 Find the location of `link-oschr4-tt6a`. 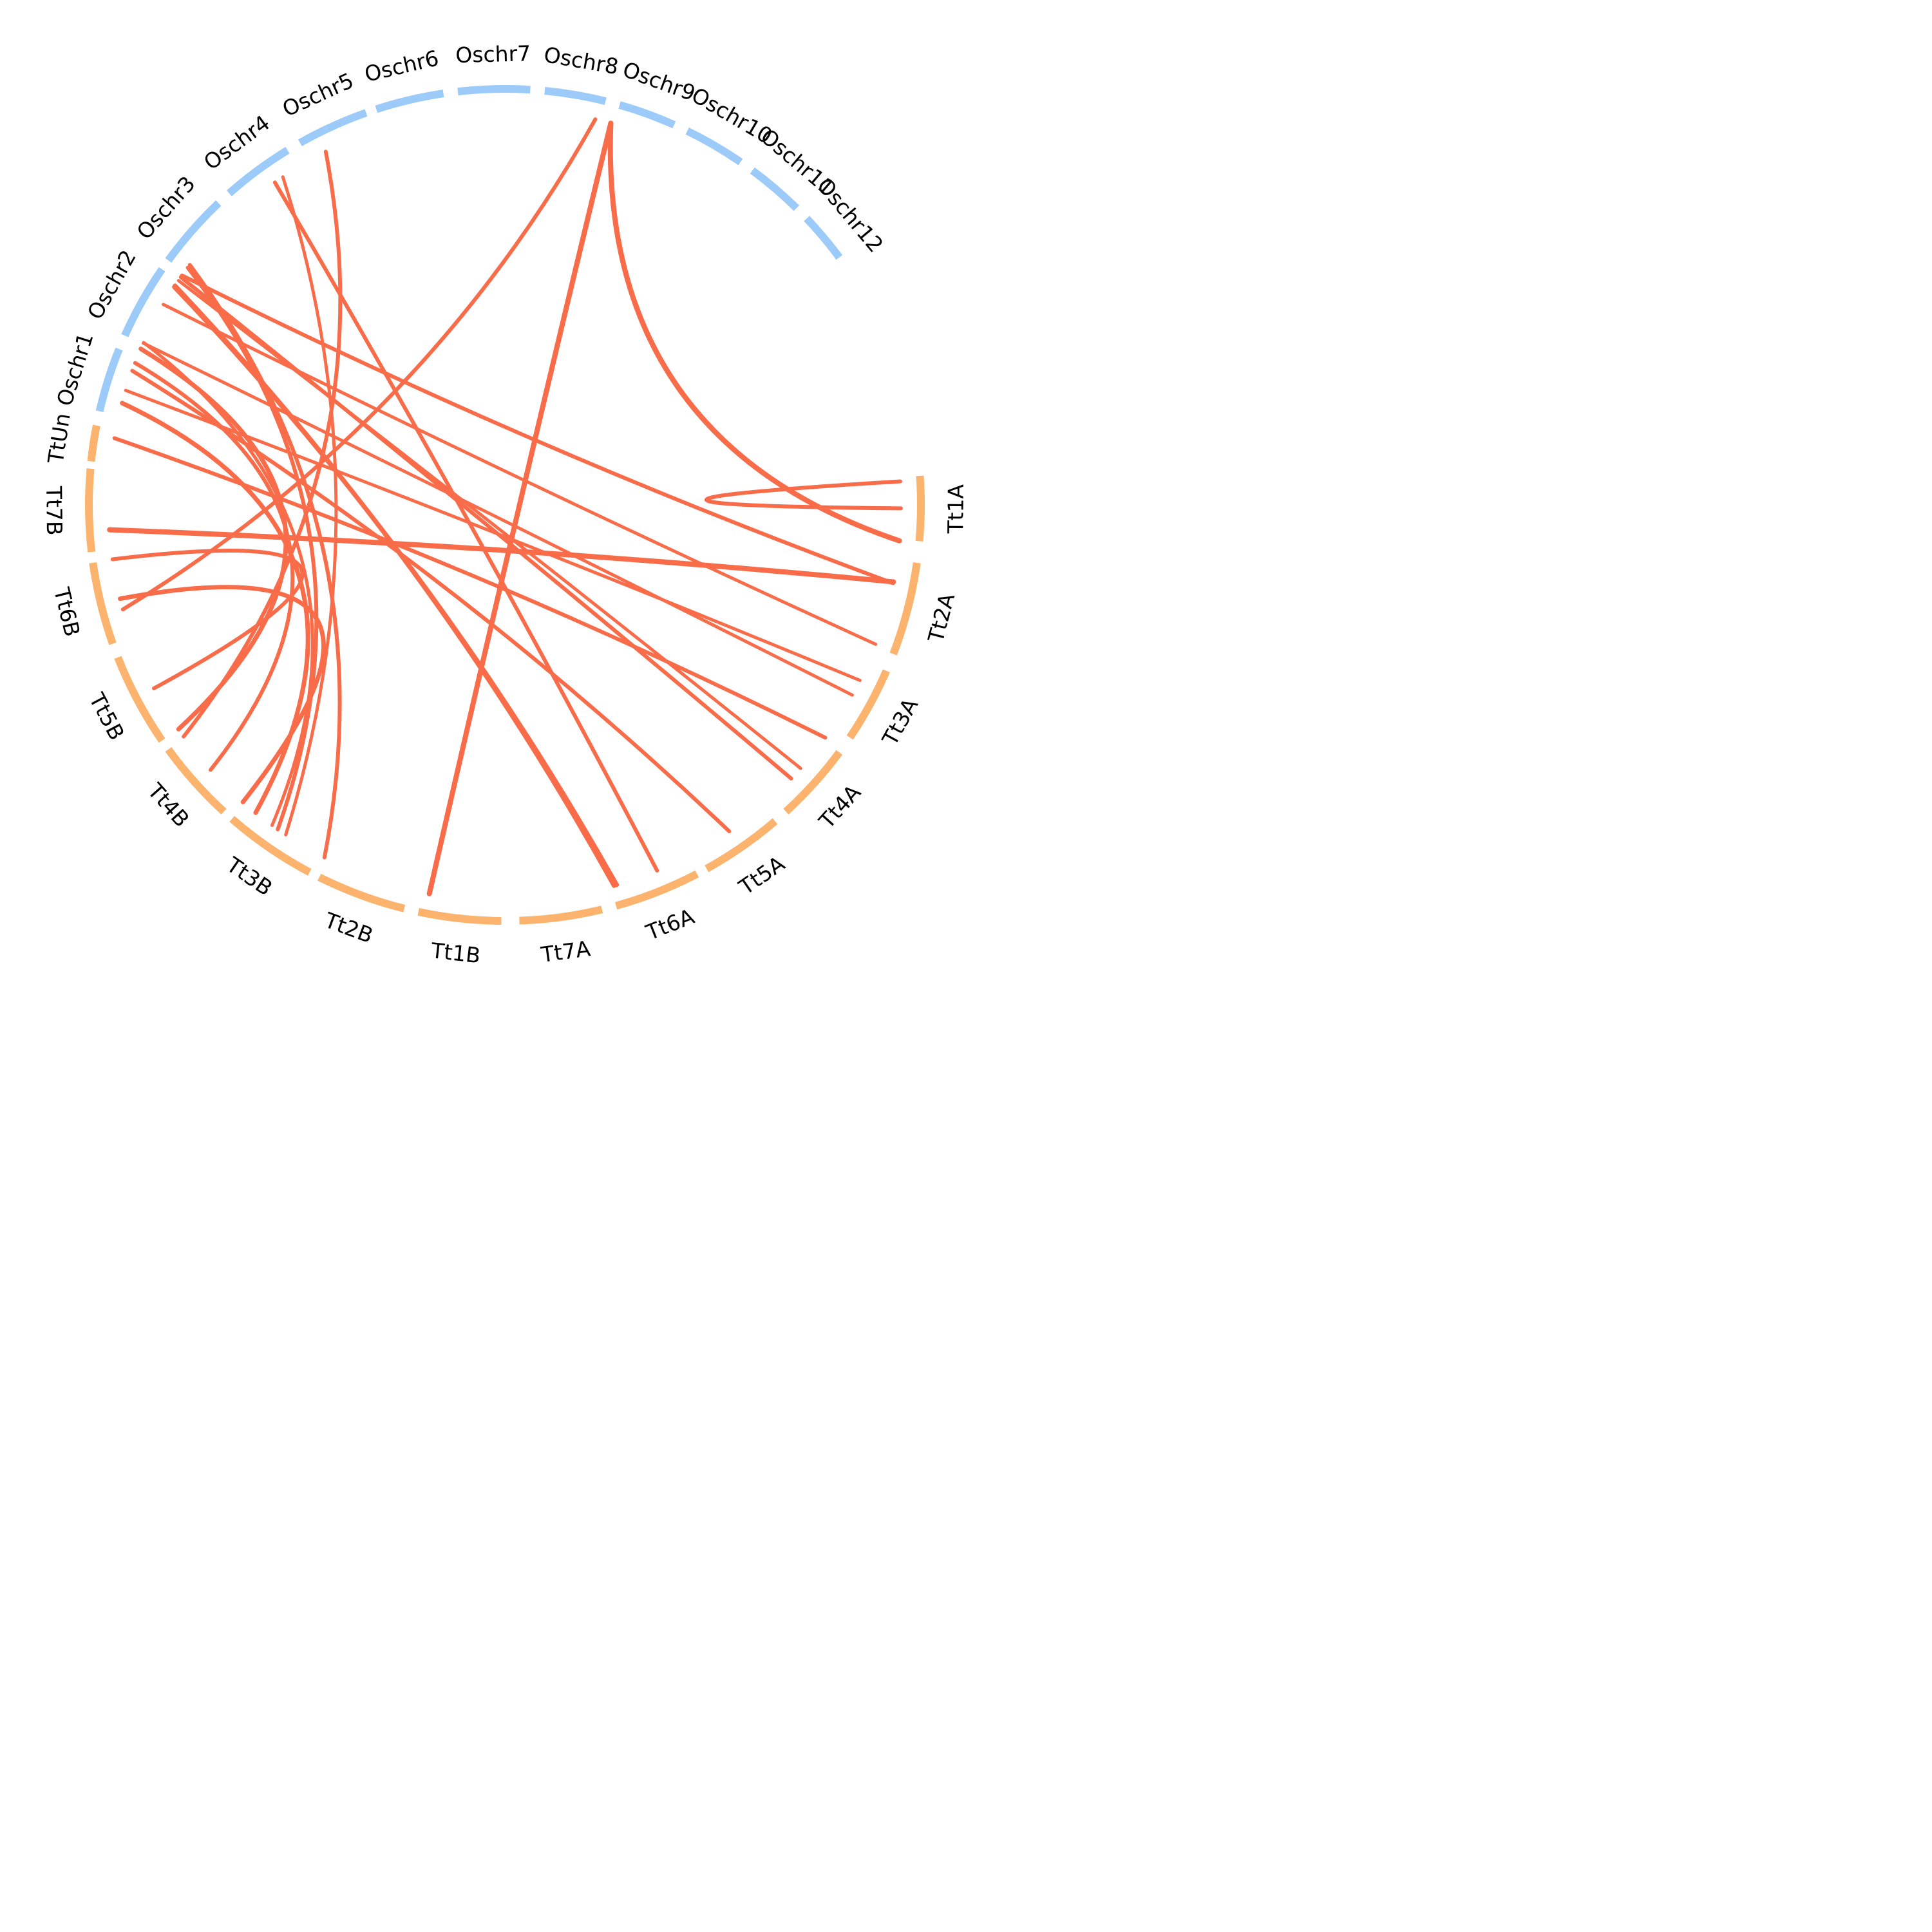

link-oschr4-tt6a is located at coordinates (395, 586).